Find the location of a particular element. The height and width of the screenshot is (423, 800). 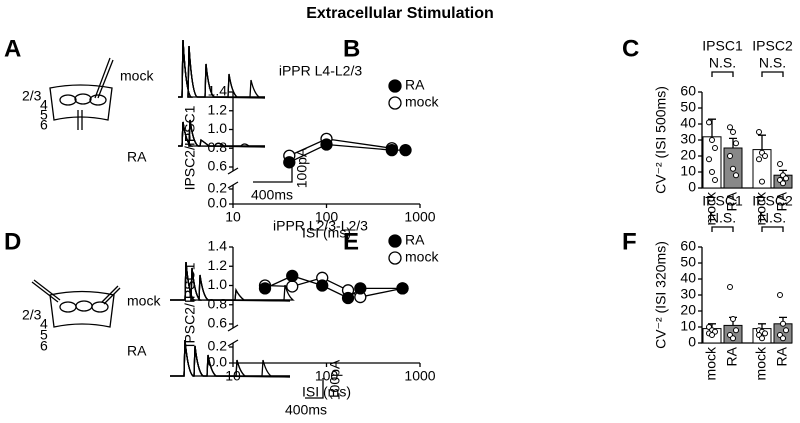

series-line is located at coordinates (347, 153).